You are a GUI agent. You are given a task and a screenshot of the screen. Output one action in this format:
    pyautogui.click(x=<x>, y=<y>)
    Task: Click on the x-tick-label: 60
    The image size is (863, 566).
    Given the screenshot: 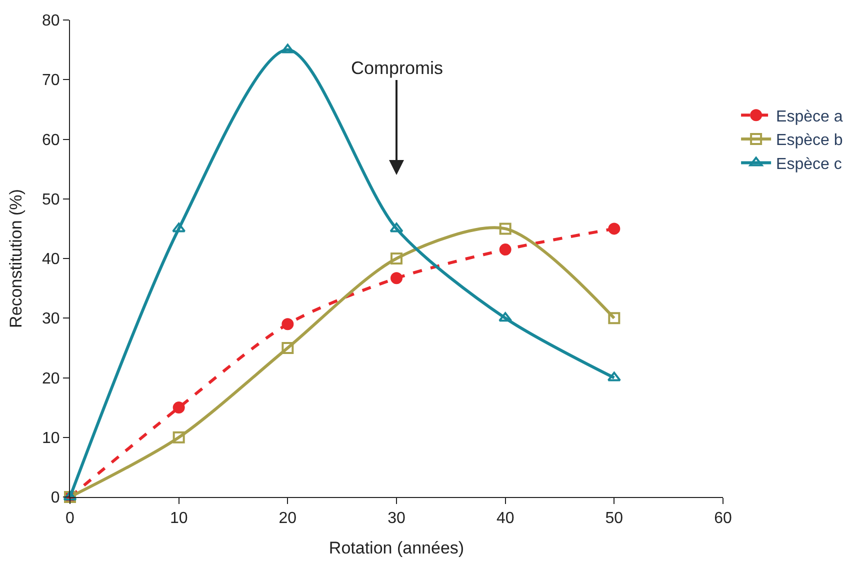 What is the action you would take?
    pyautogui.click(x=723, y=519)
    